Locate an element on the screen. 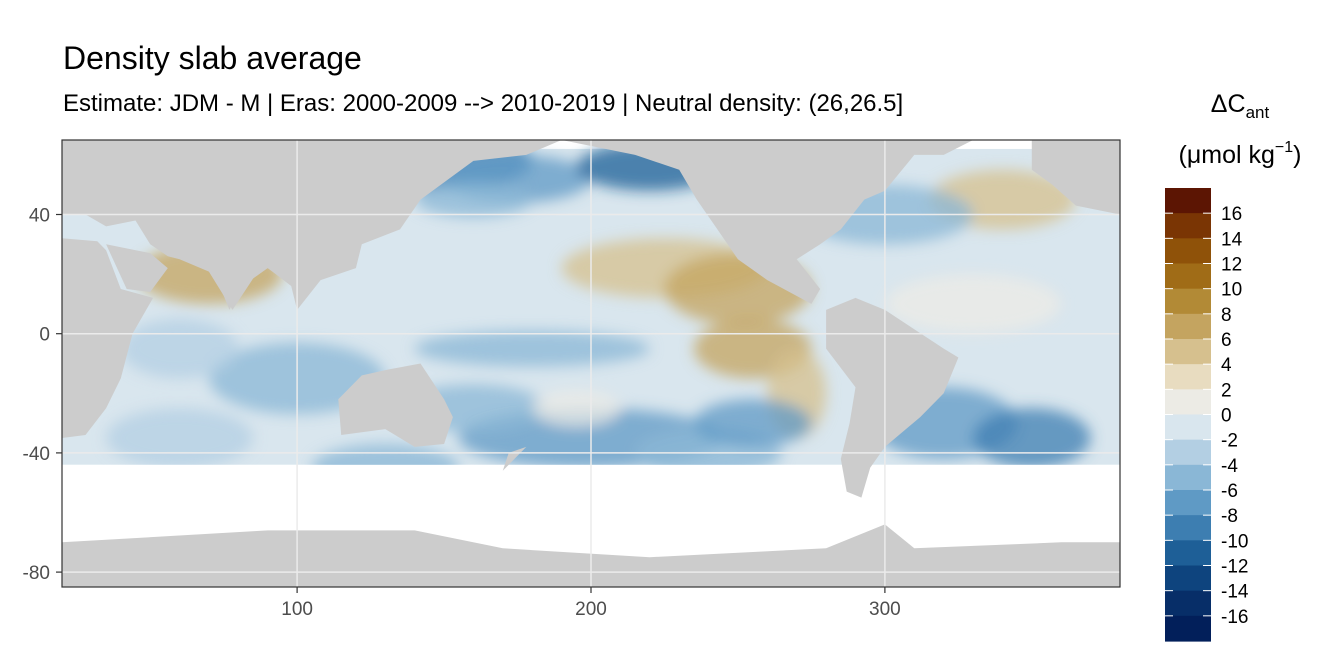 This screenshot has height=672, width=1344. africa-land is located at coordinates (108, 338).